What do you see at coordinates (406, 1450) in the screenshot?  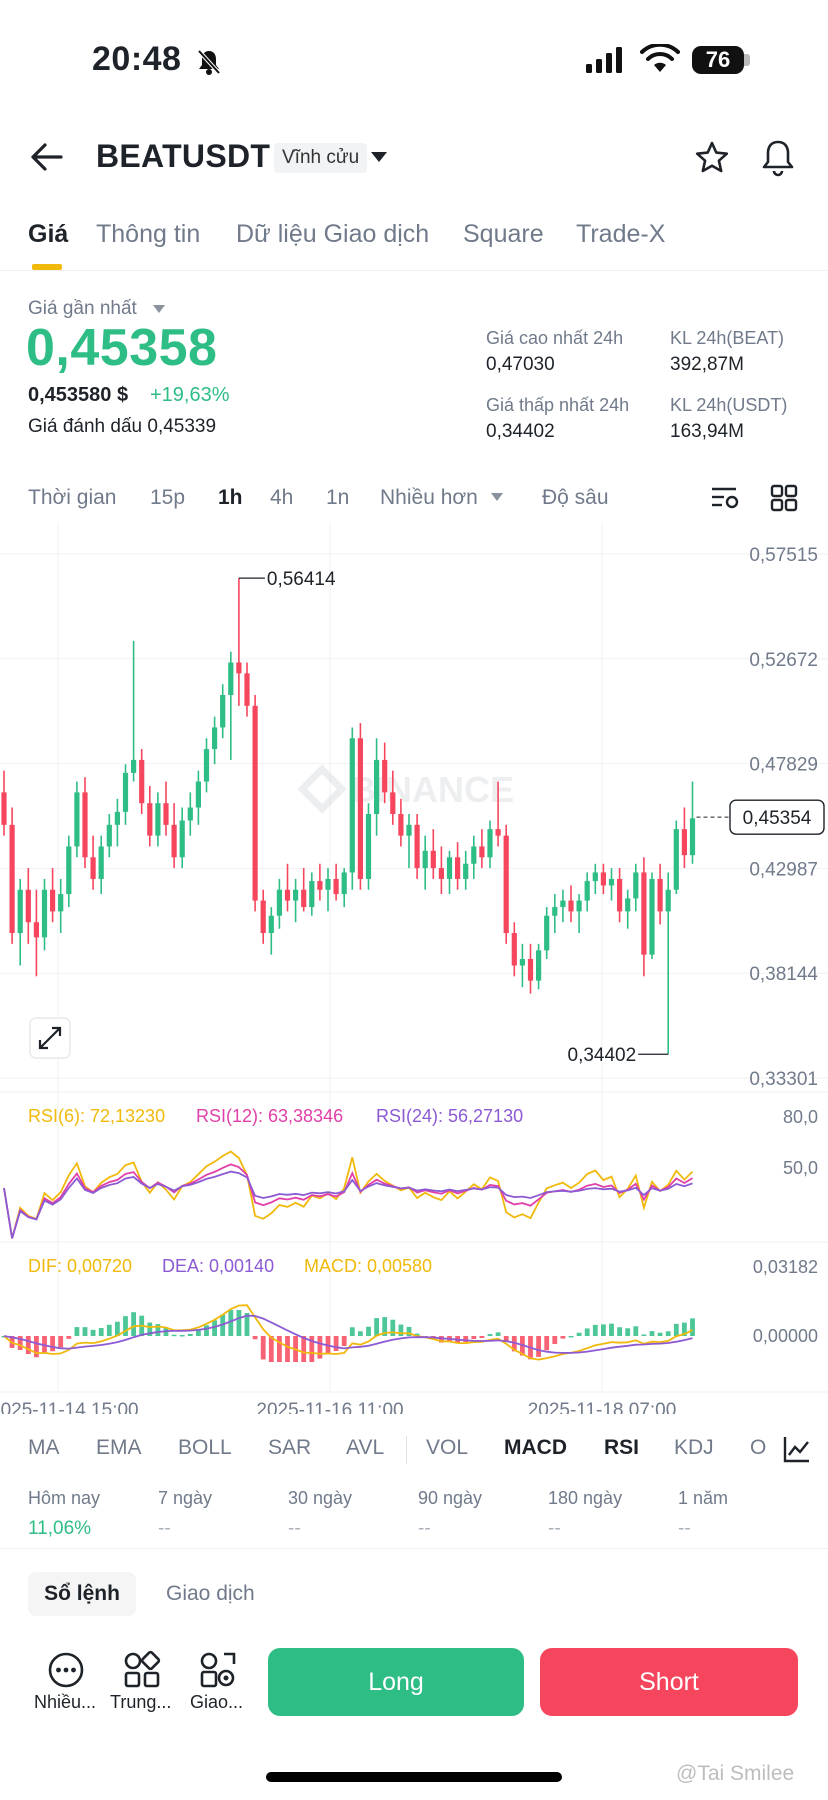 I see `indicator-divider` at bounding box center [406, 1450].